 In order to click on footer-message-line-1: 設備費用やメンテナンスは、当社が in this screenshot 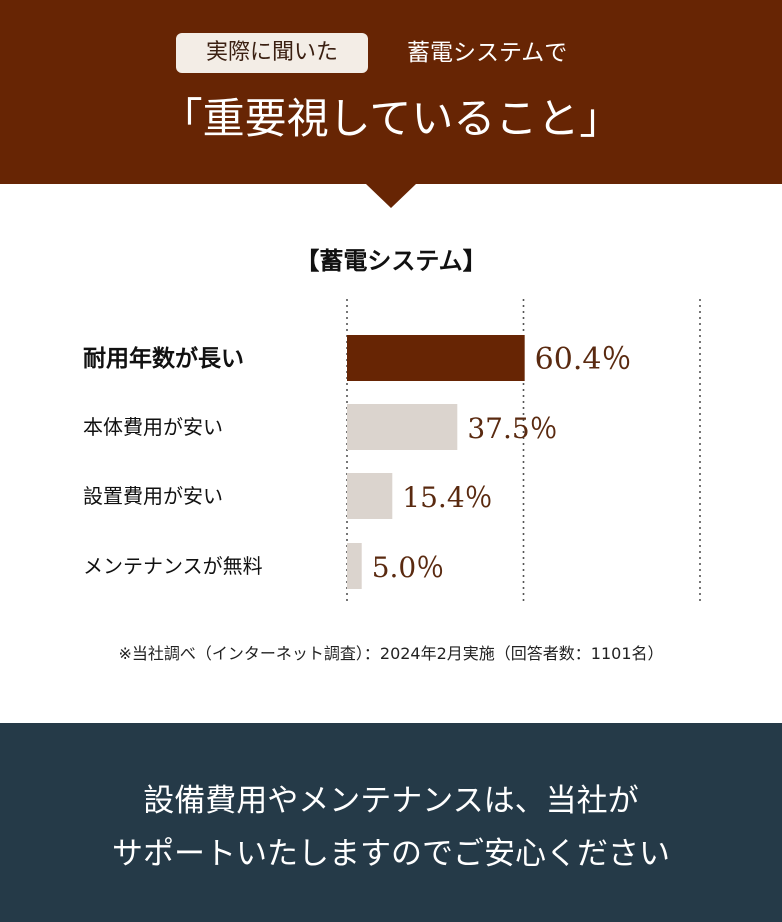, I will do `click(391, 801)`.